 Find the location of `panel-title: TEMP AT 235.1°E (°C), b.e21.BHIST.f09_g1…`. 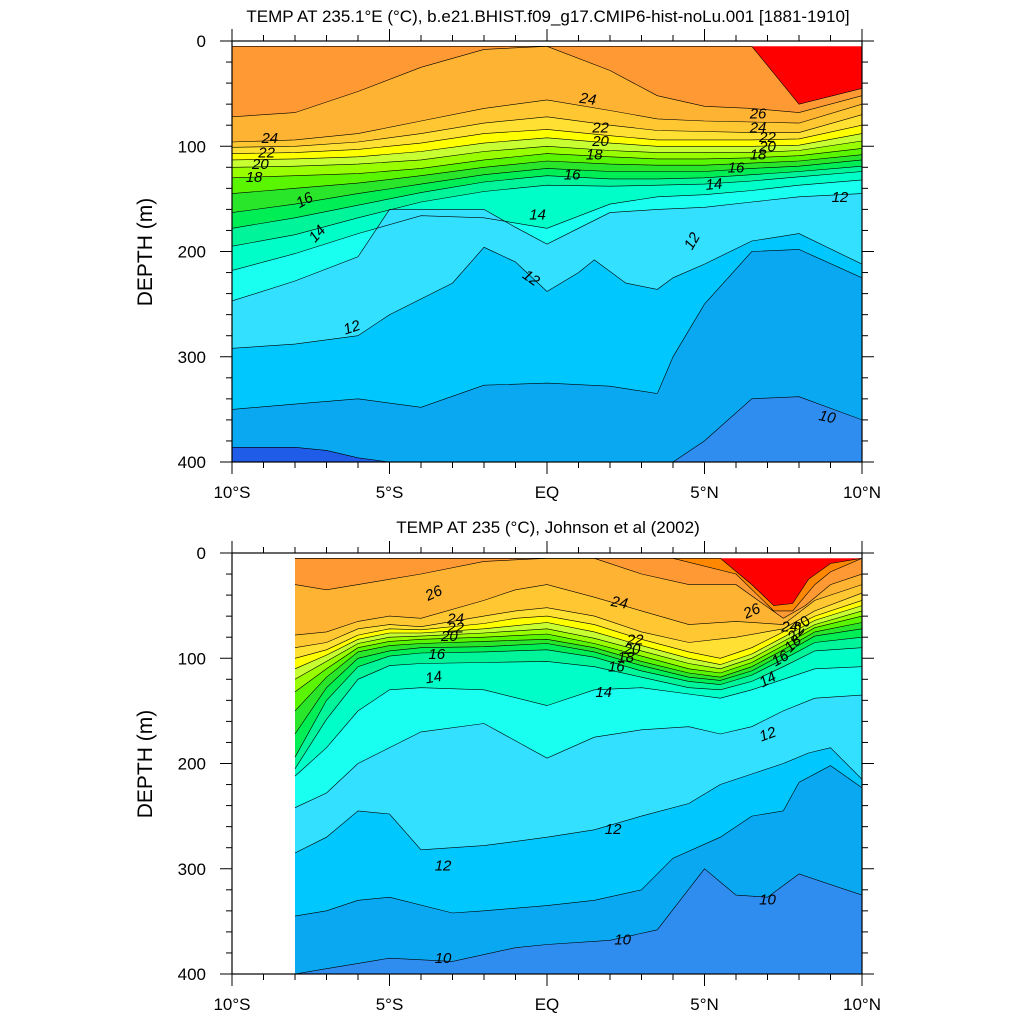

panel-title: TEMP AT 235.1°E (°C), b.e21.BHIST.f09_g1… is located at coordinates (547, 16).